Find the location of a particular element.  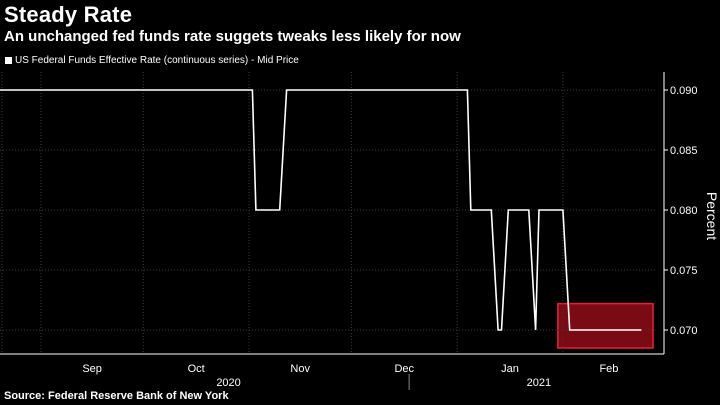

source-note: Source: Federal Reserve Bank of New York is located at coordinates (116, 396).